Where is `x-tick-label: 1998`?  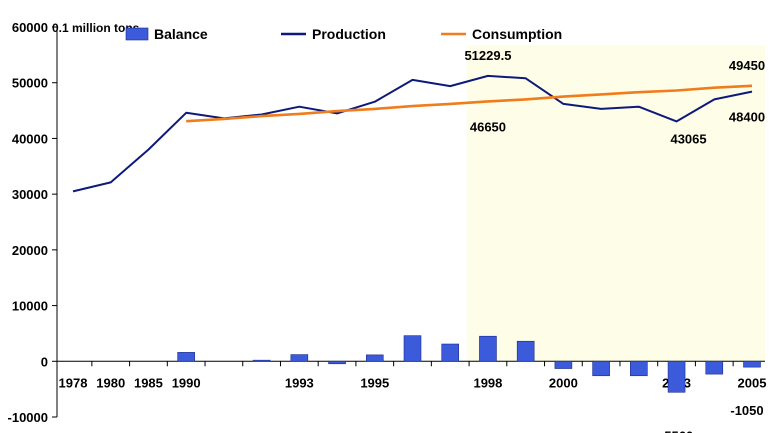
x-tick-label: 1998 is located at coordinates (487, 382).